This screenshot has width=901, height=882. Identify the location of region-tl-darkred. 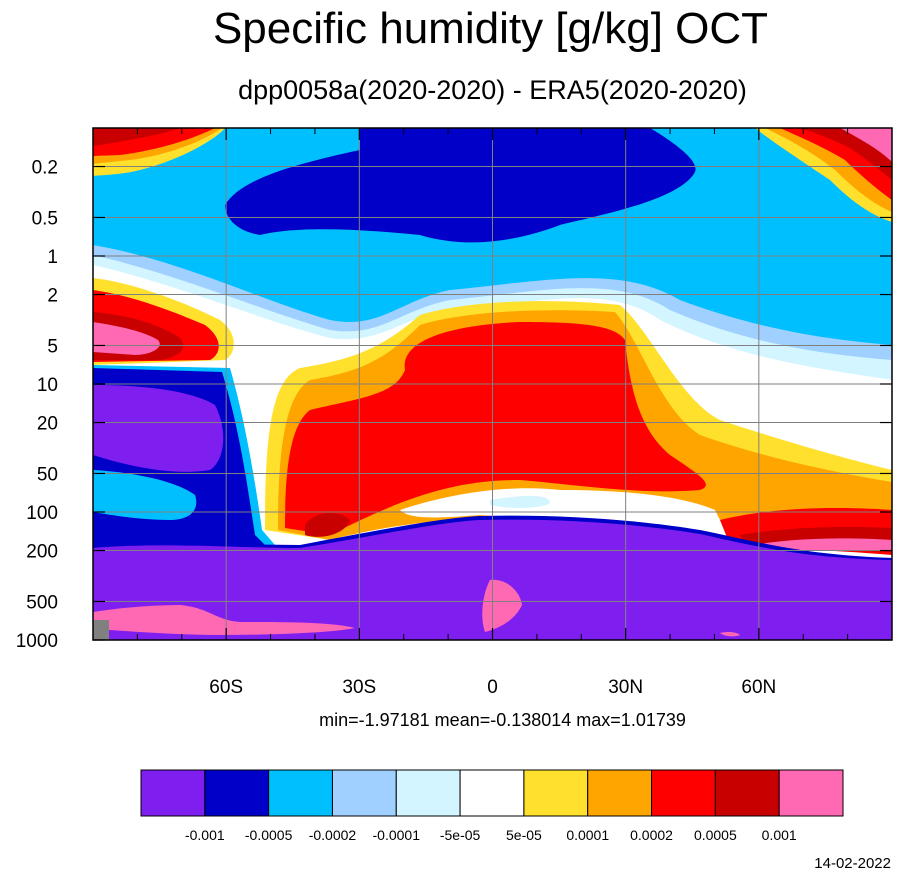
(136, 137).